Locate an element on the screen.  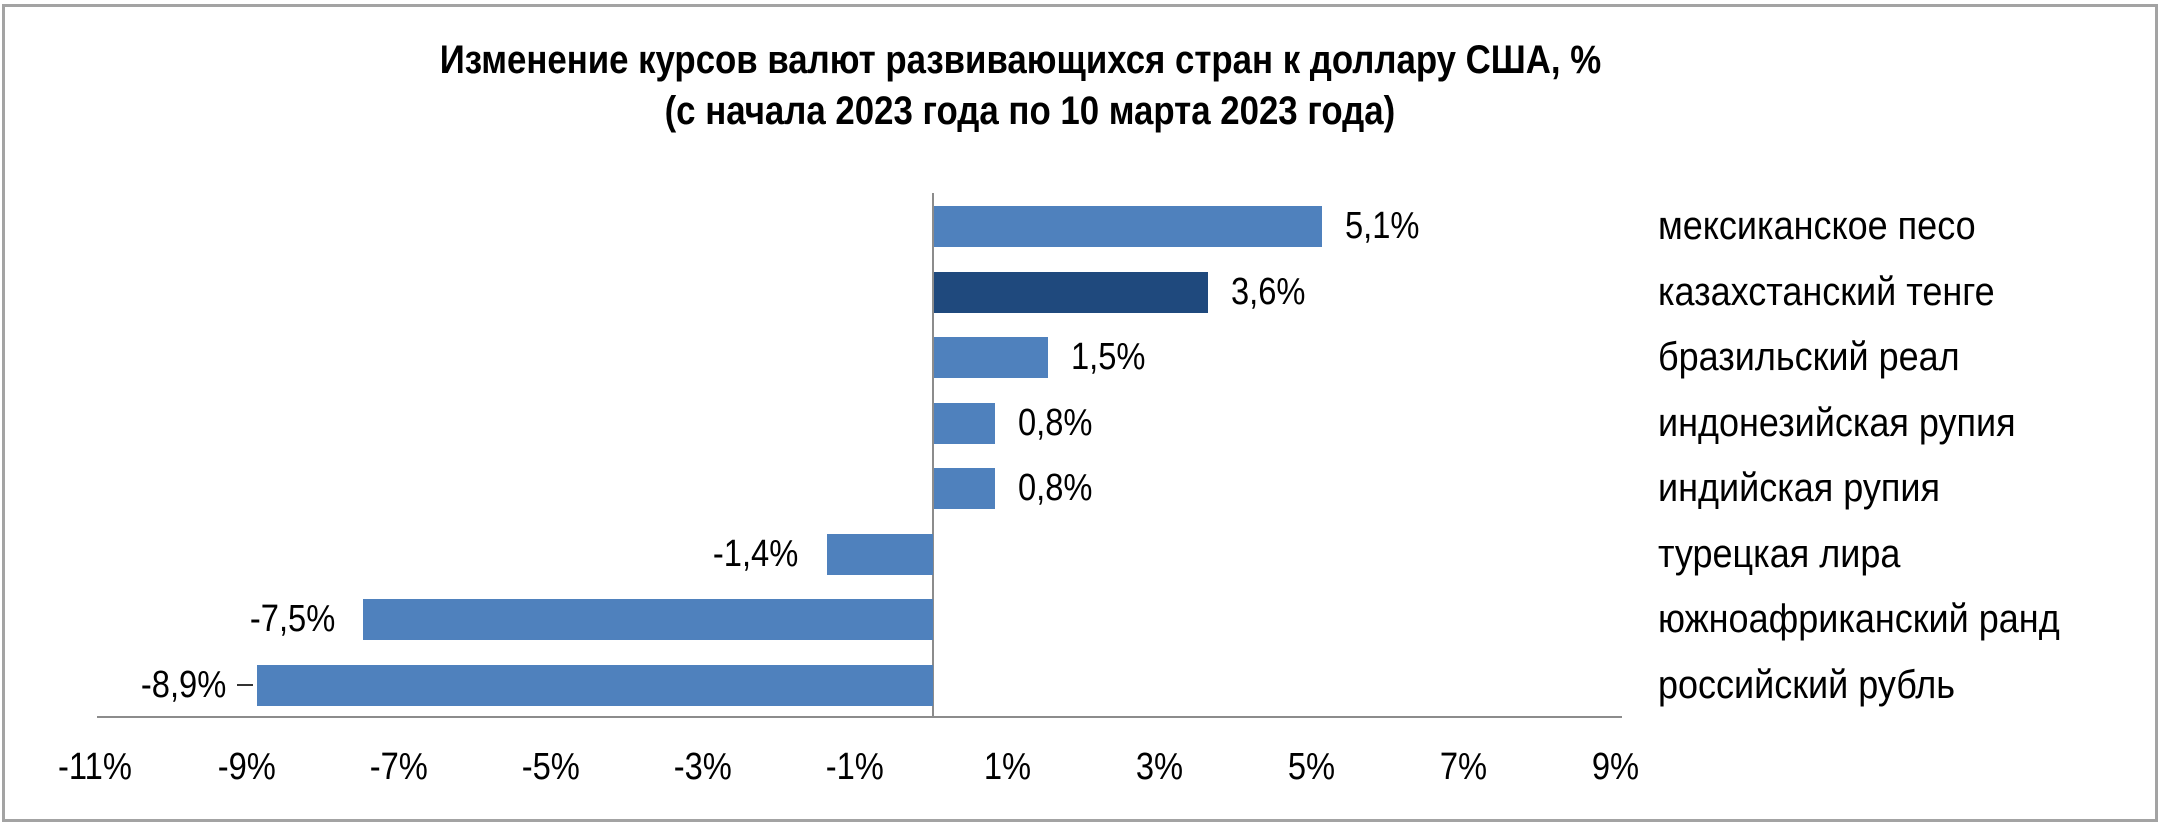
x-tick-label: 5% is located at coordinates (1311, 767).